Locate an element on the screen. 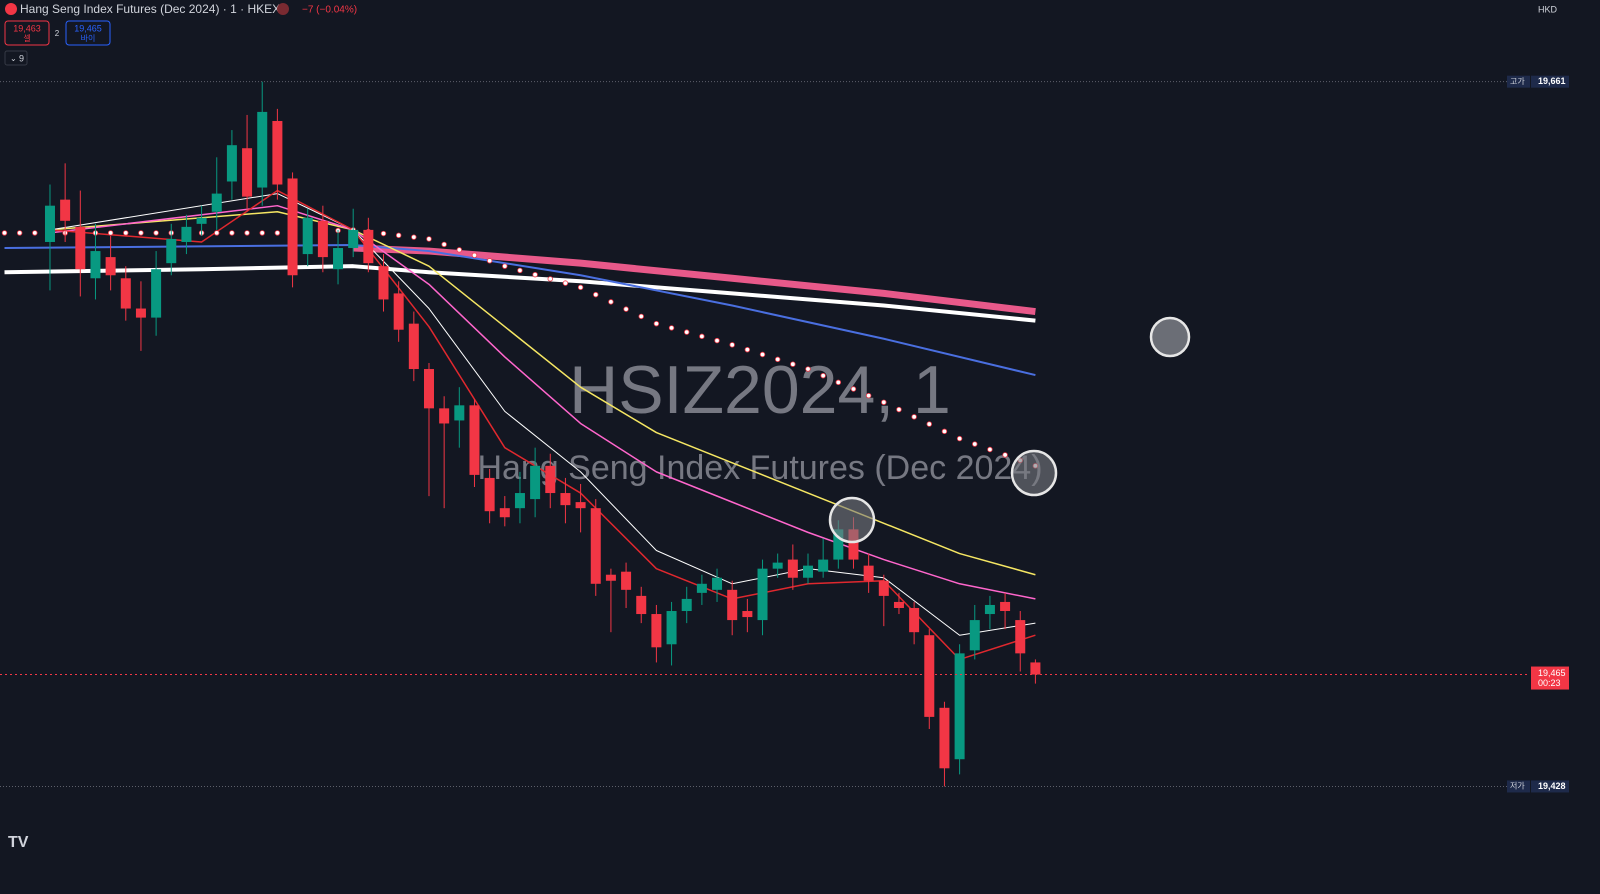 This screenshot has height=894, width=1600. low_marker-value: 19,428 is located at coordinates (1552, 786).